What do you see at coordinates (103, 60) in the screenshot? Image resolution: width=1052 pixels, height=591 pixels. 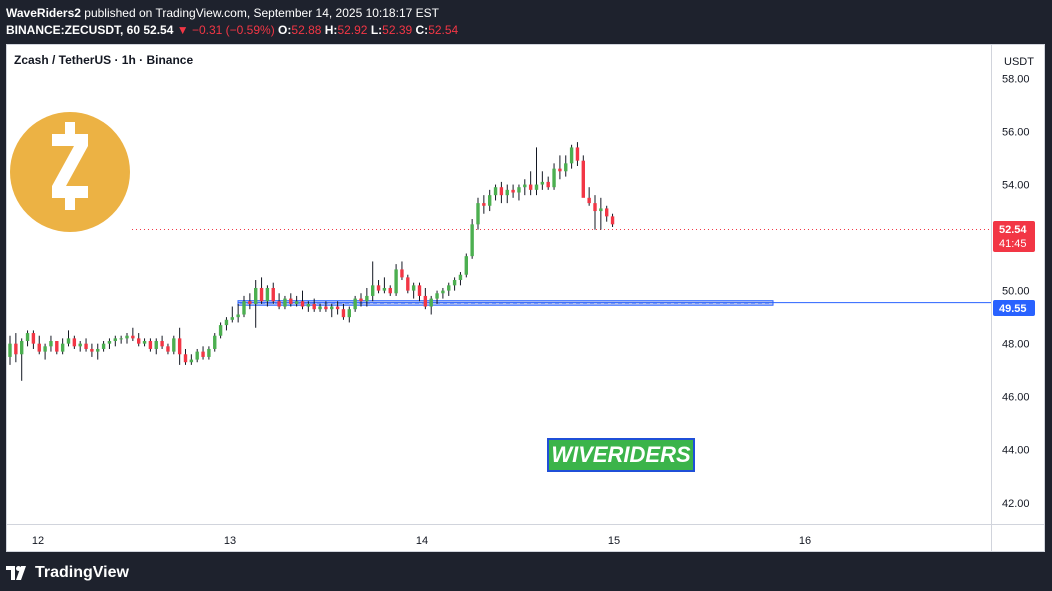 I see `chart-title: Zcash / TetherUS · 1h · Binance` at bounding box center [103, 60].